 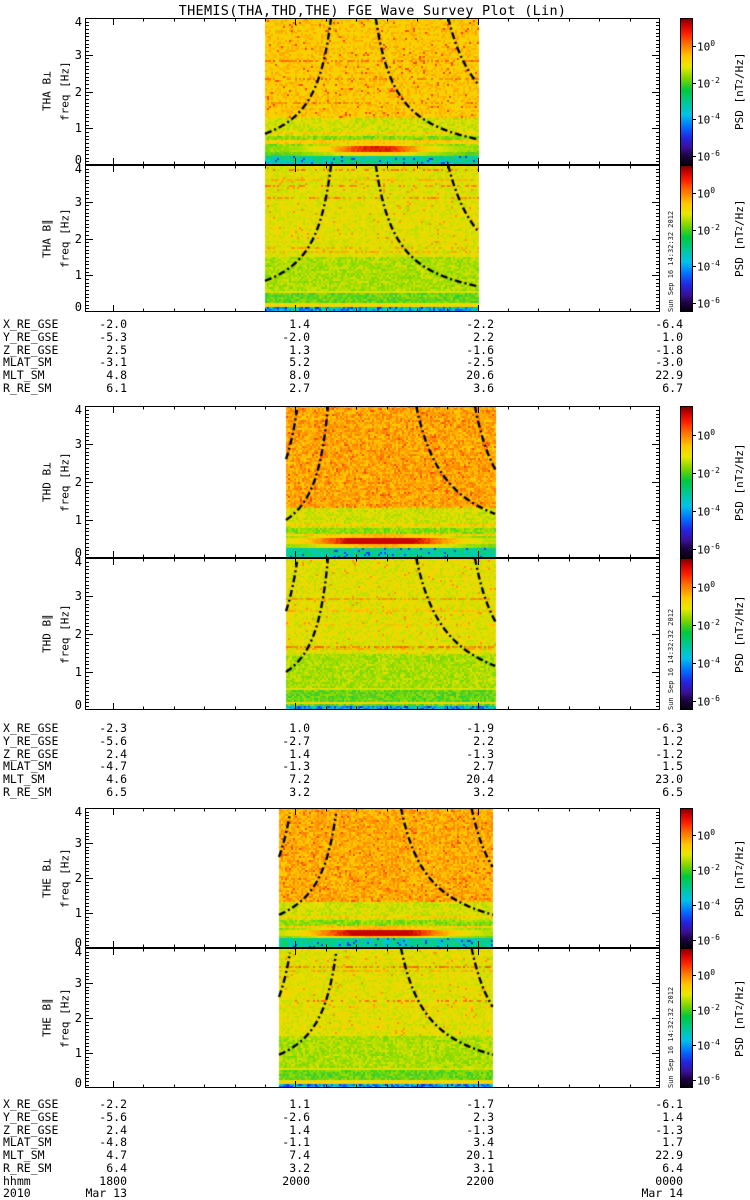 What do you see at coordinates (24, 779) in the screenshot?
I see `ephemeris-label: MLT_SM` at bounding box center [24, 779].